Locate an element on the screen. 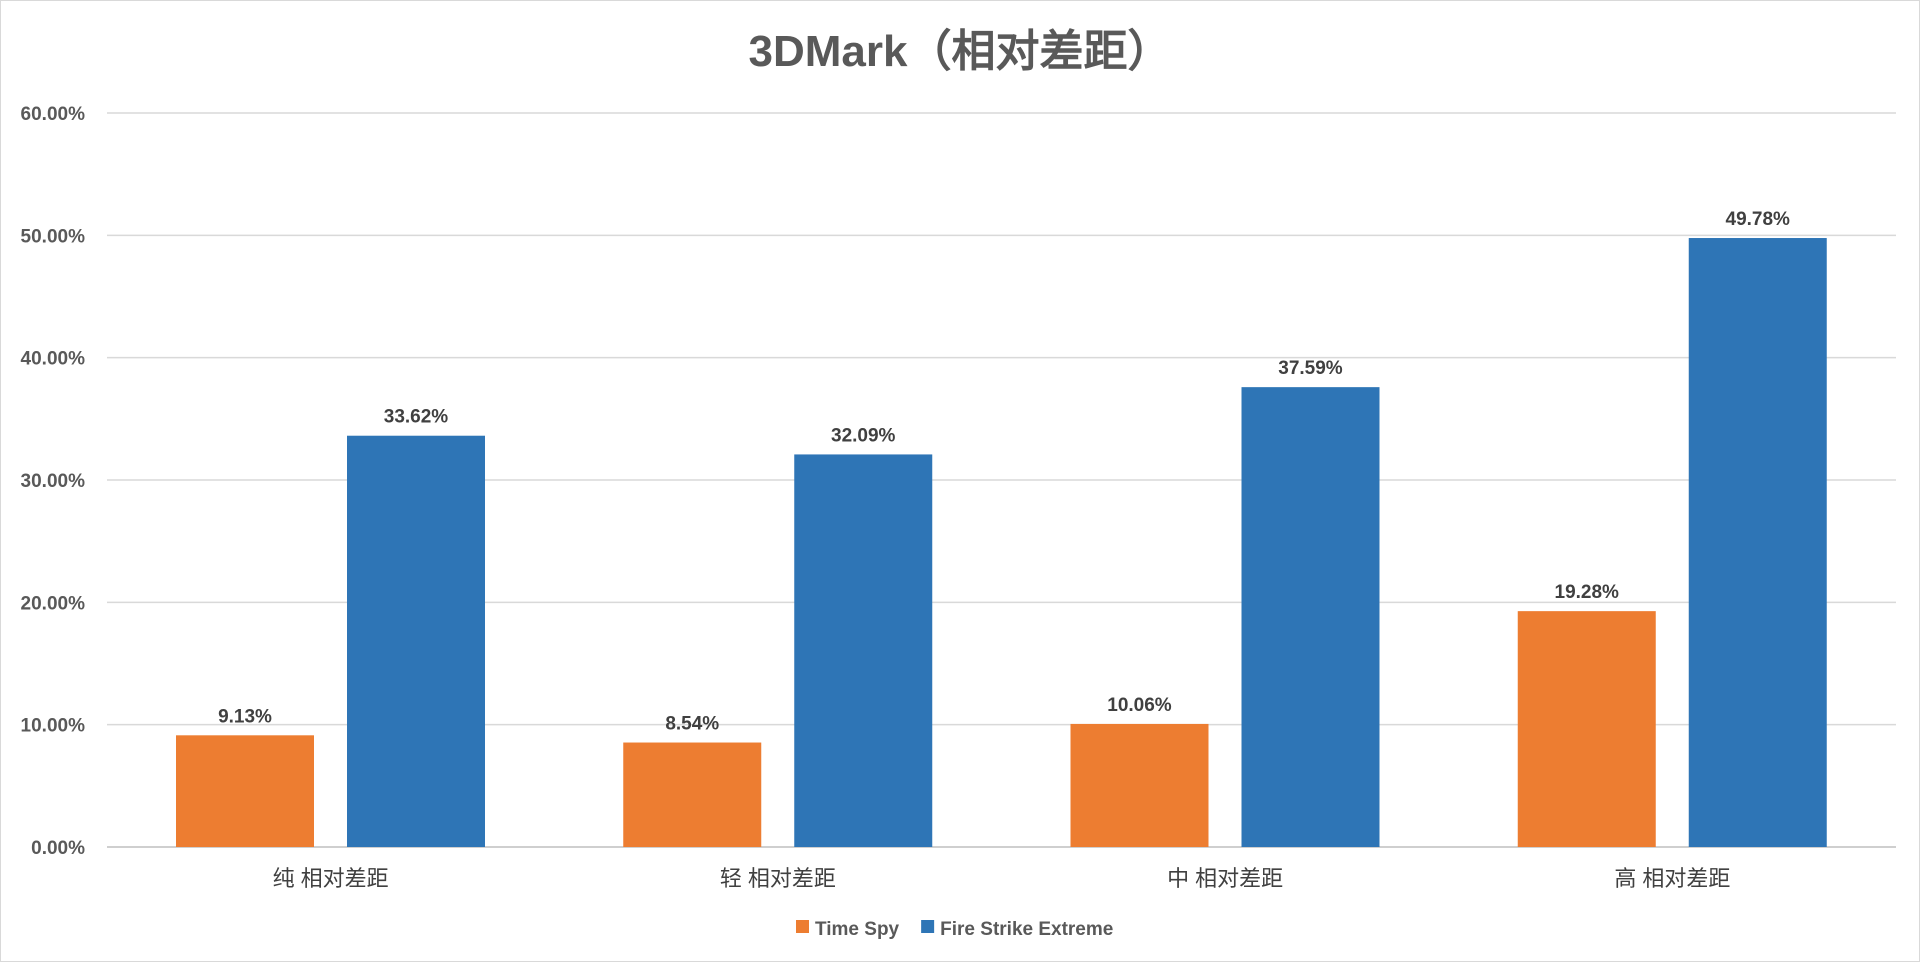  data-label: 33.62% is located at coordinates (416, 417).